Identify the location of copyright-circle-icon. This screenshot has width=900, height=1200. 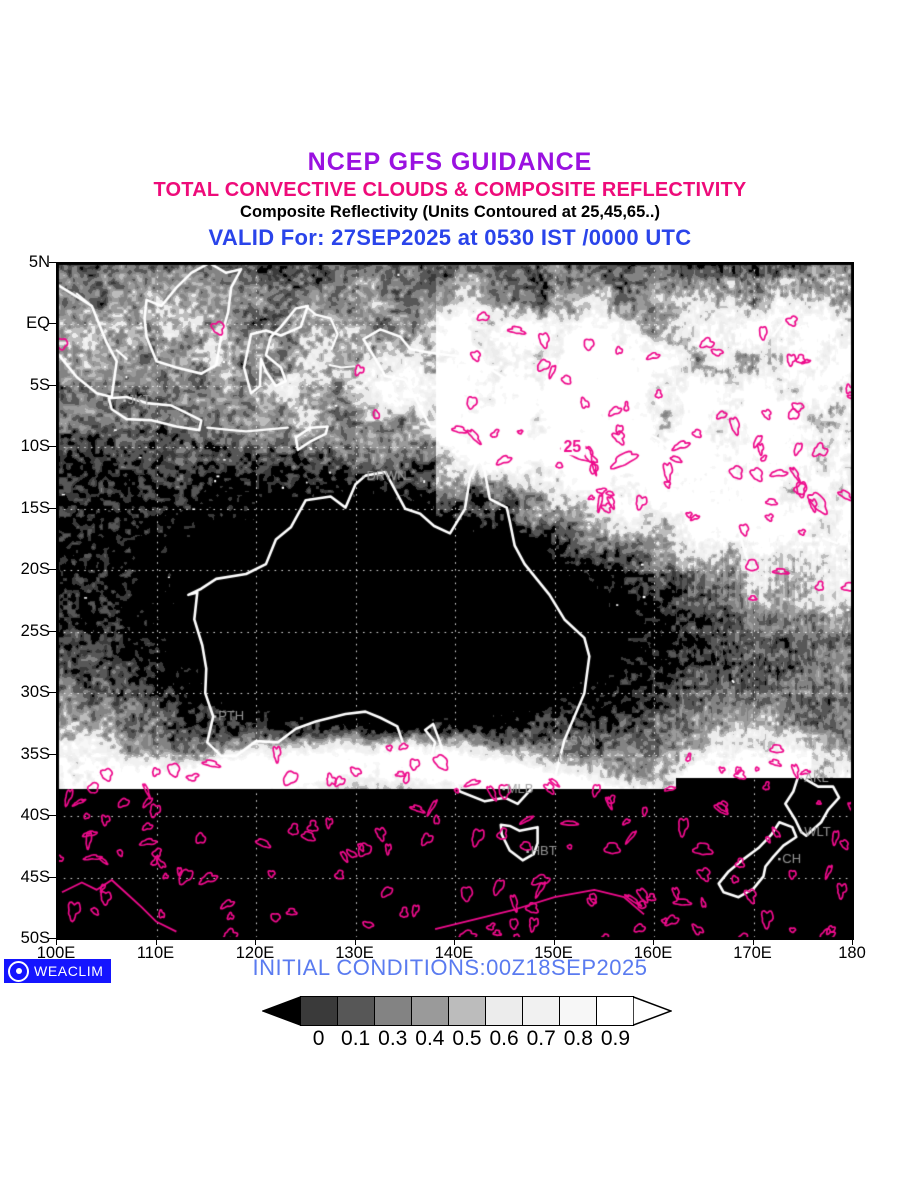
(18, 971).